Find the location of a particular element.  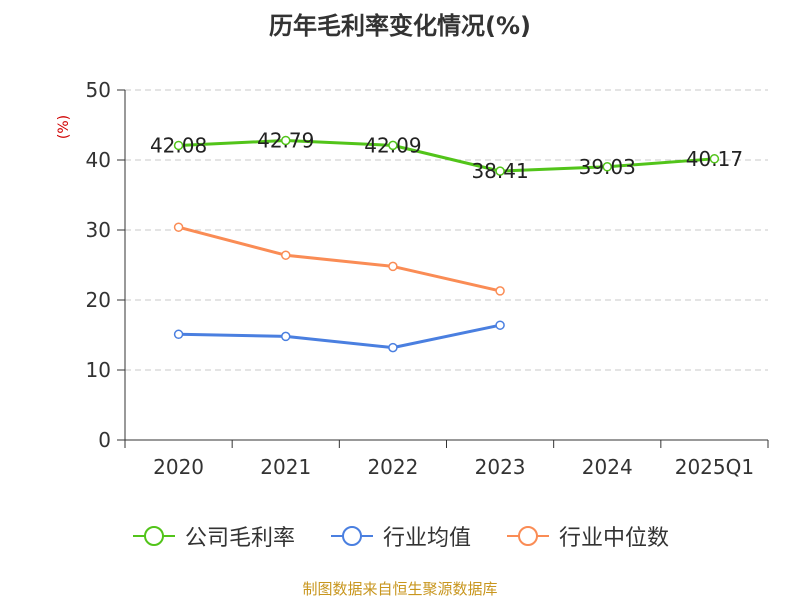

data-labels: 42.08 42.79 42.09 38.41 39.03 40.17 is located at coordinates (446, 155).